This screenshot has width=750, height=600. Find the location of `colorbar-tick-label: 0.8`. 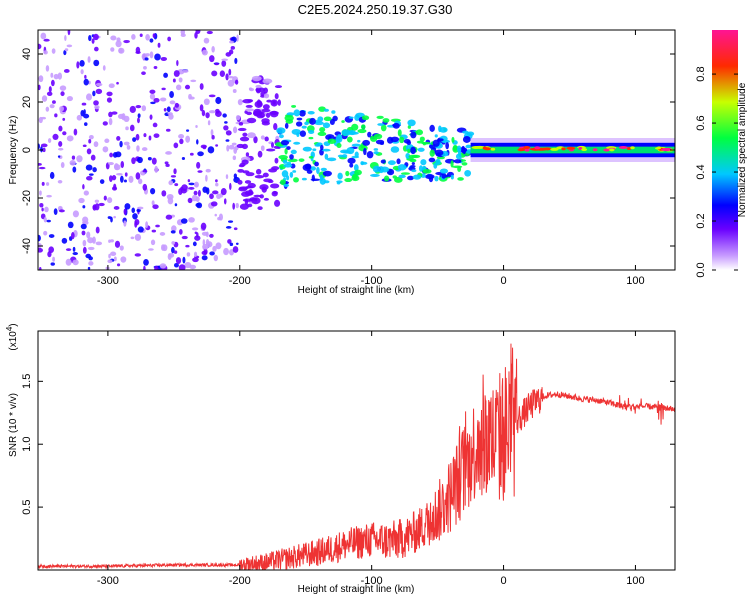

colorbar-tick-label: 0.8 is located at coordinates (701, 73).